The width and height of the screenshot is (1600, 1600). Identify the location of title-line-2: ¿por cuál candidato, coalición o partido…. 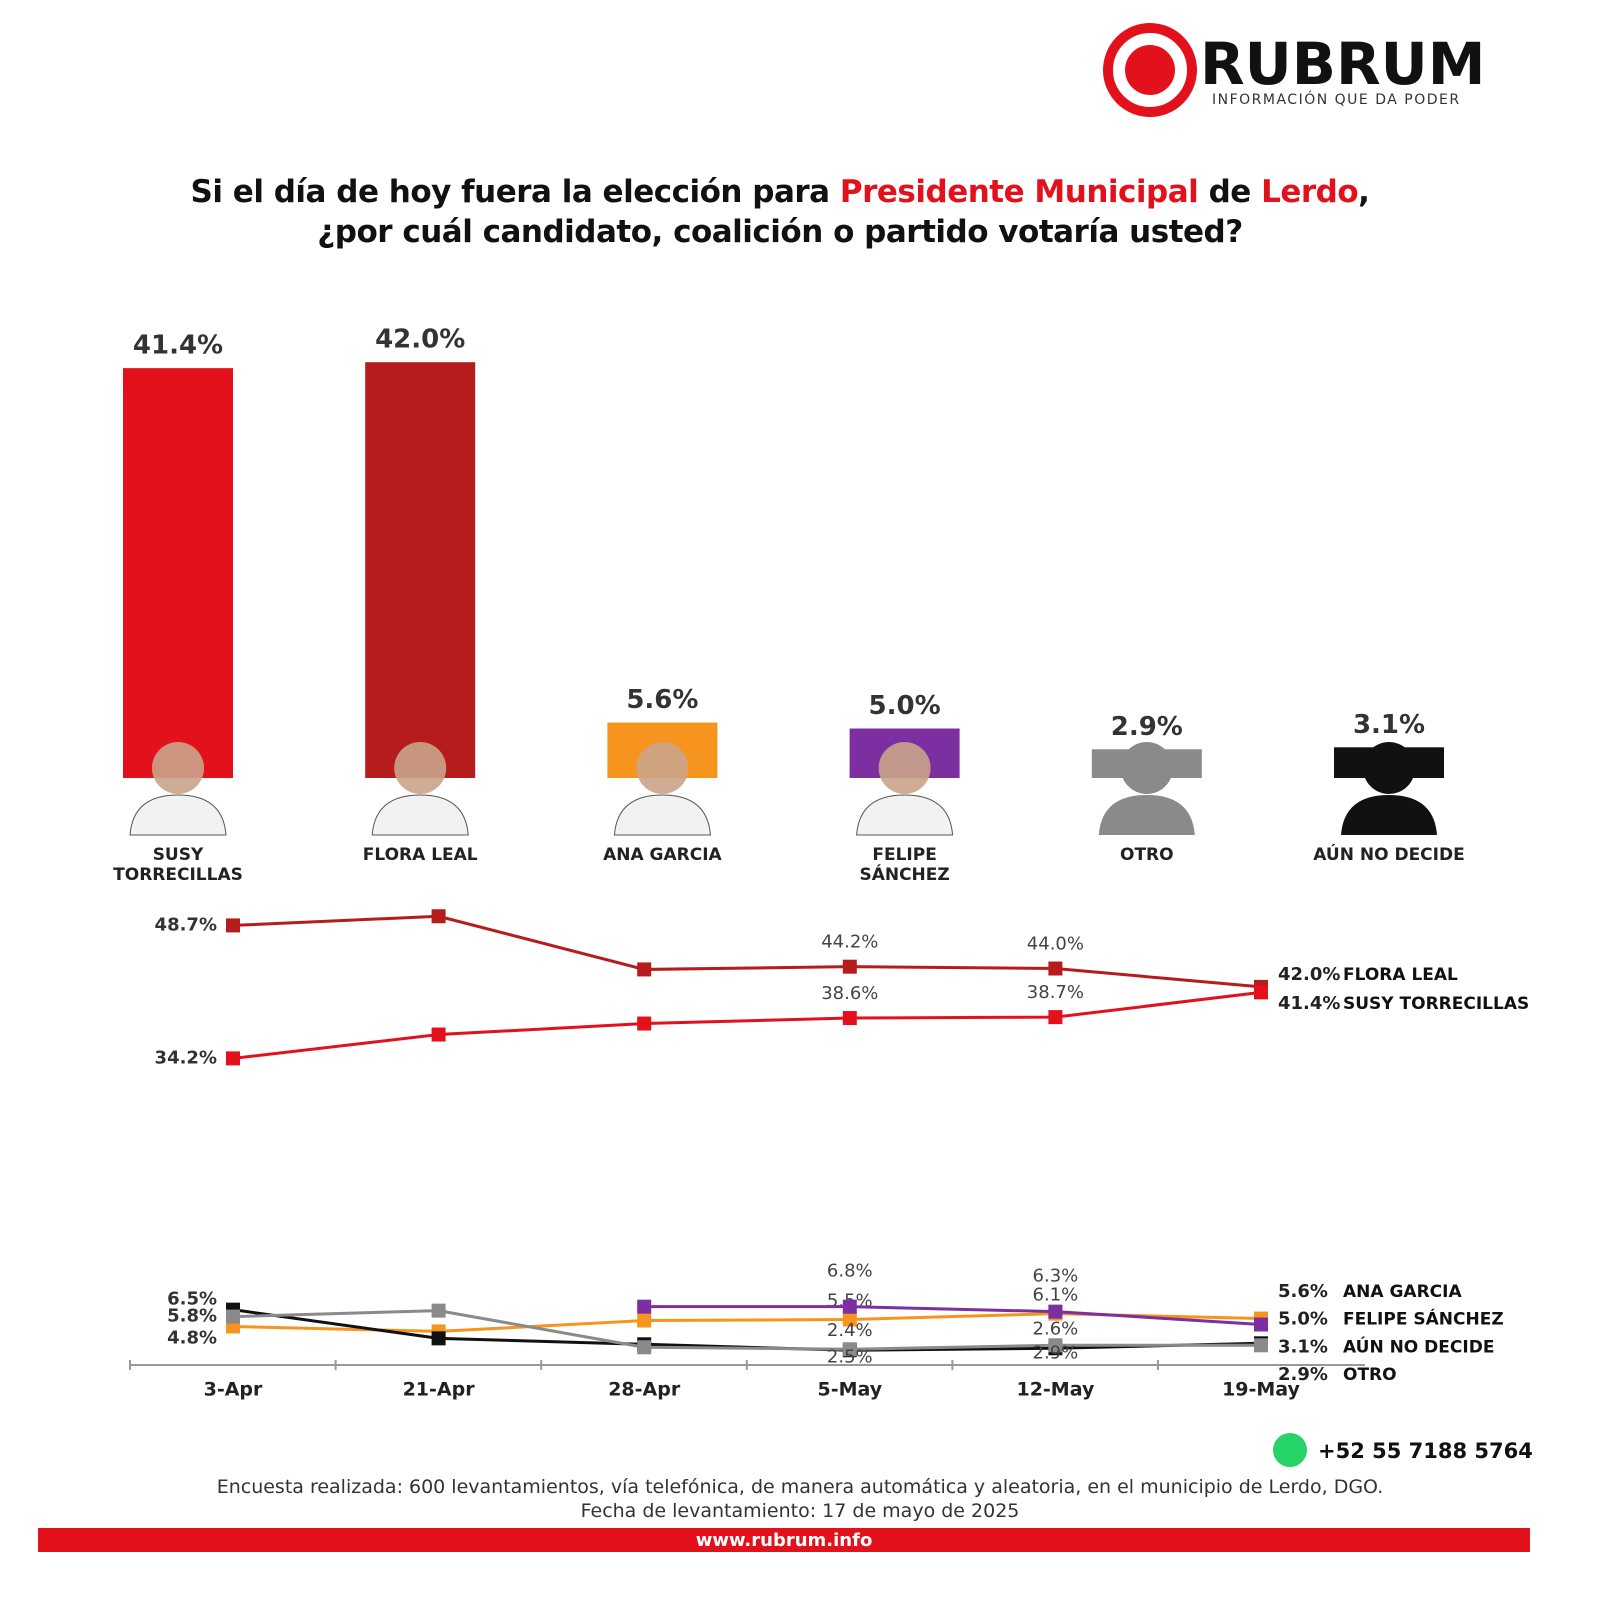
(780, 232).